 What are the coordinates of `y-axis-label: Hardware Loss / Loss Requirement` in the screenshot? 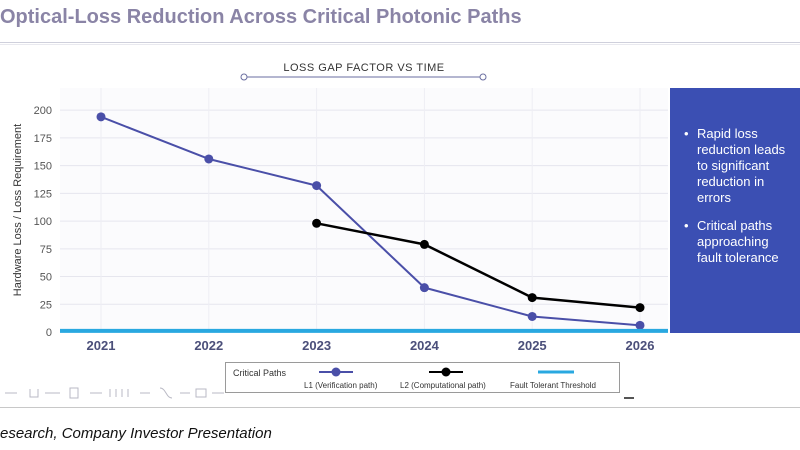 It's located at (18, 210).